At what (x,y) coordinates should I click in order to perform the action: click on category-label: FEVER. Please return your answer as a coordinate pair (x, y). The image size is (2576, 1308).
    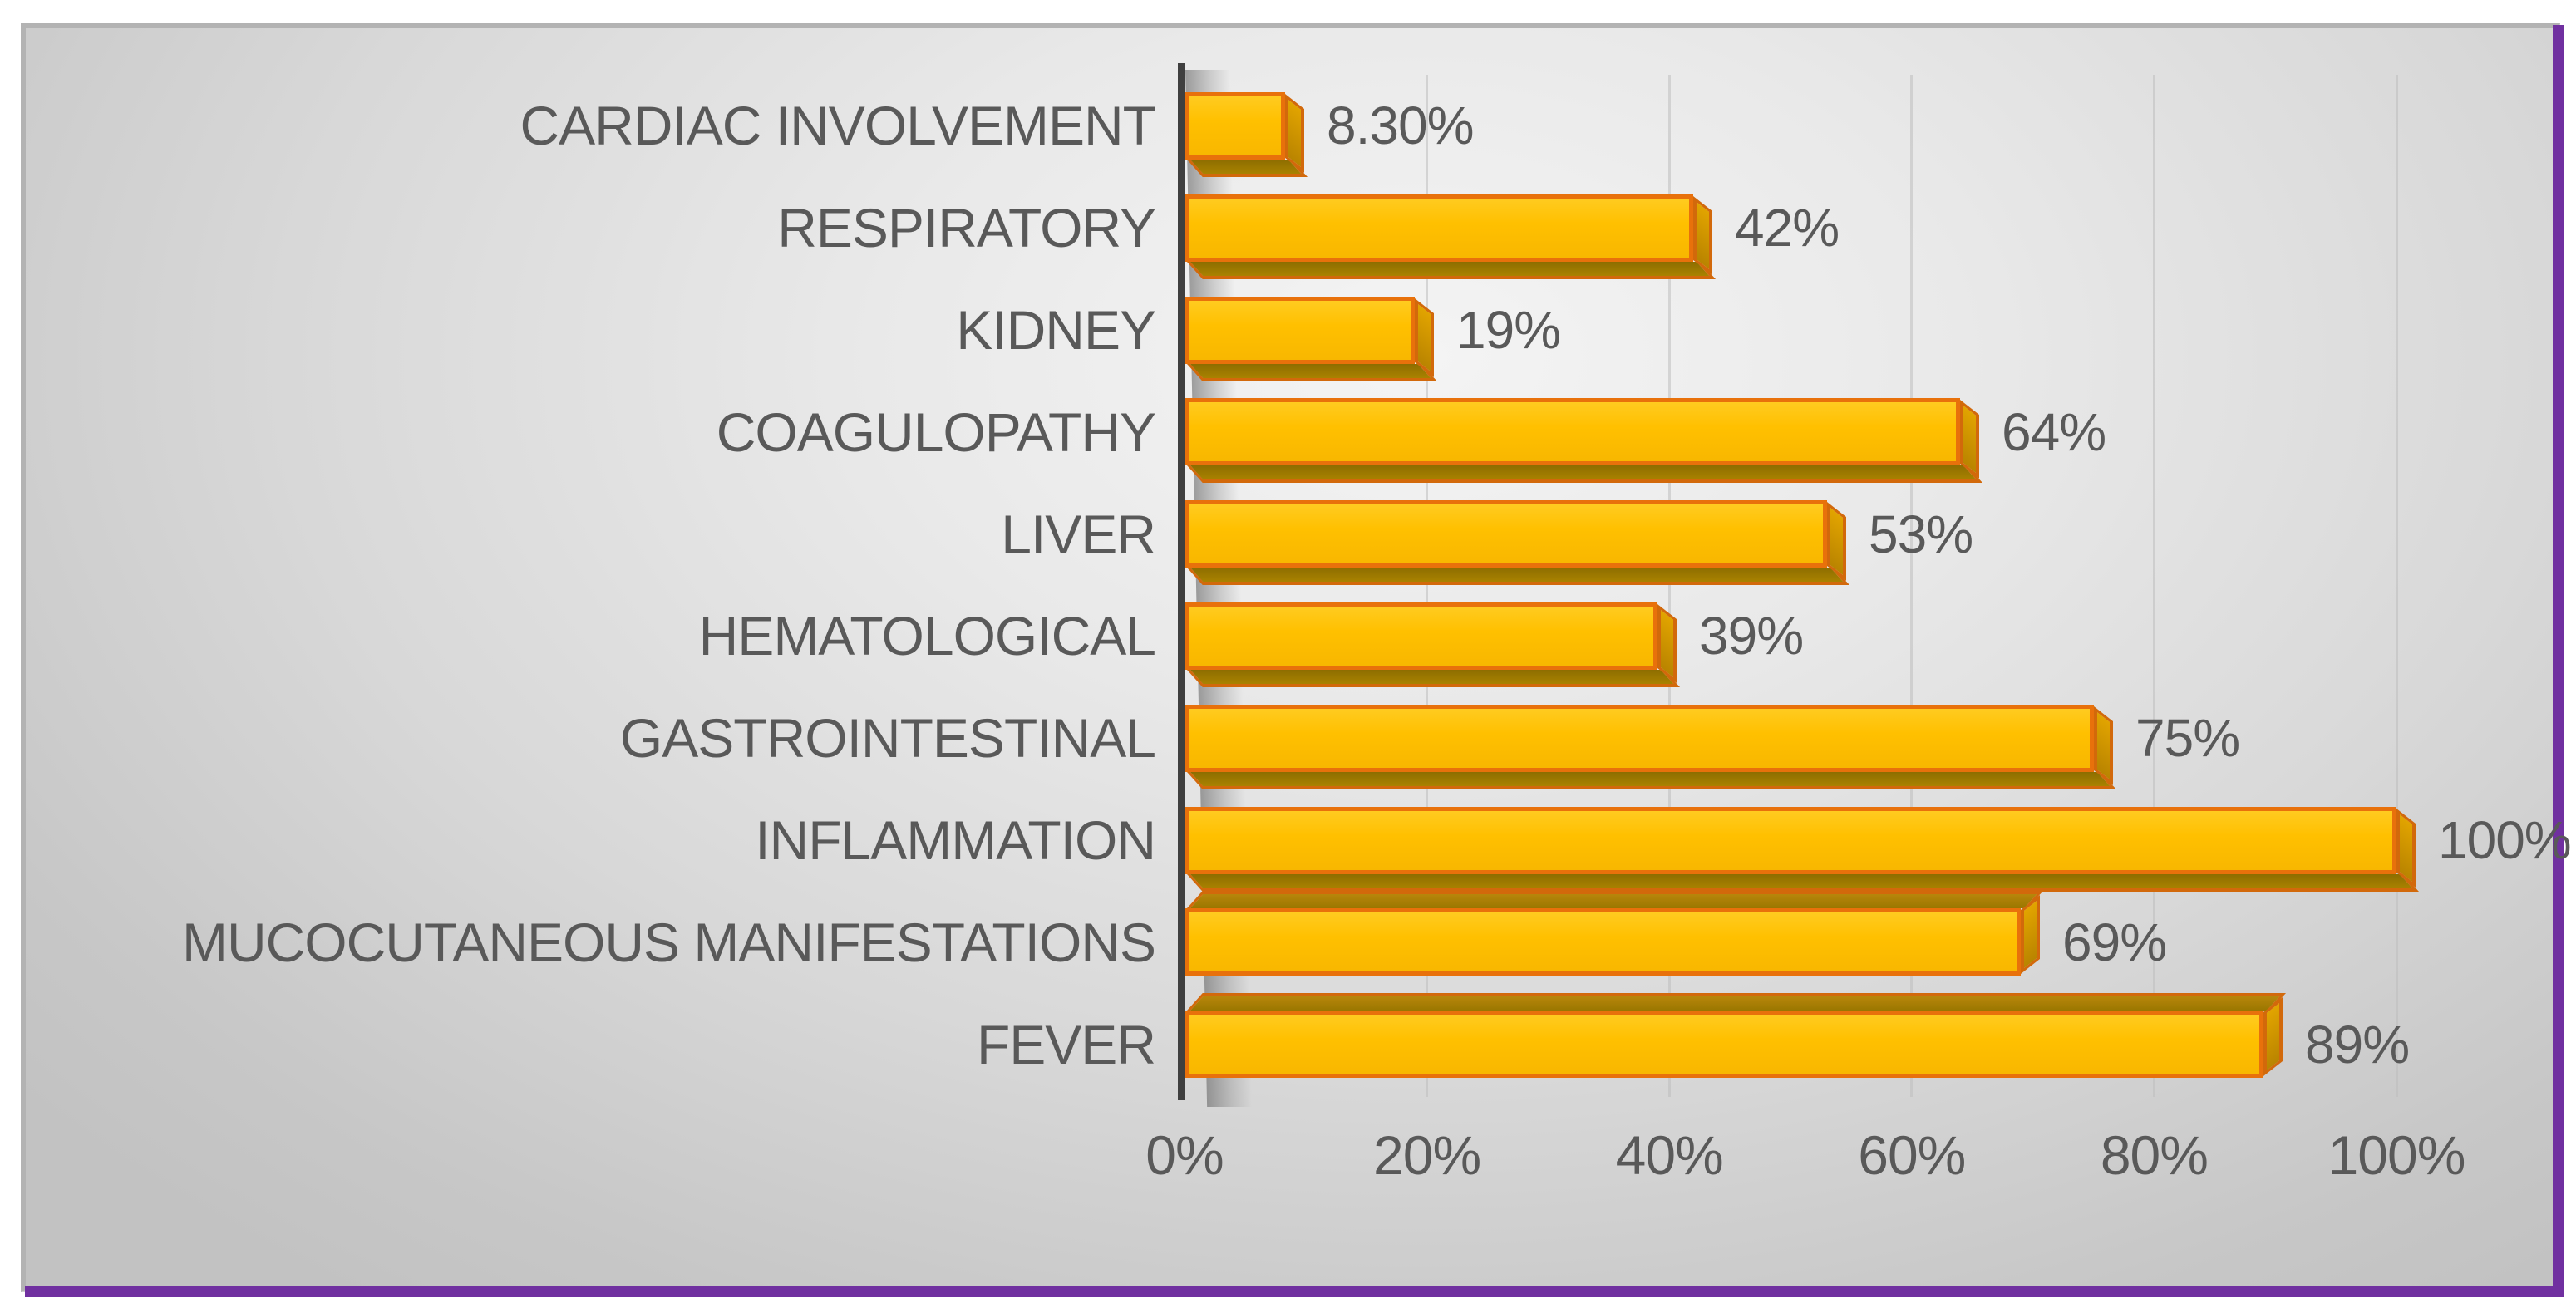
    Looking at the image, I should click on (1066, 1044).